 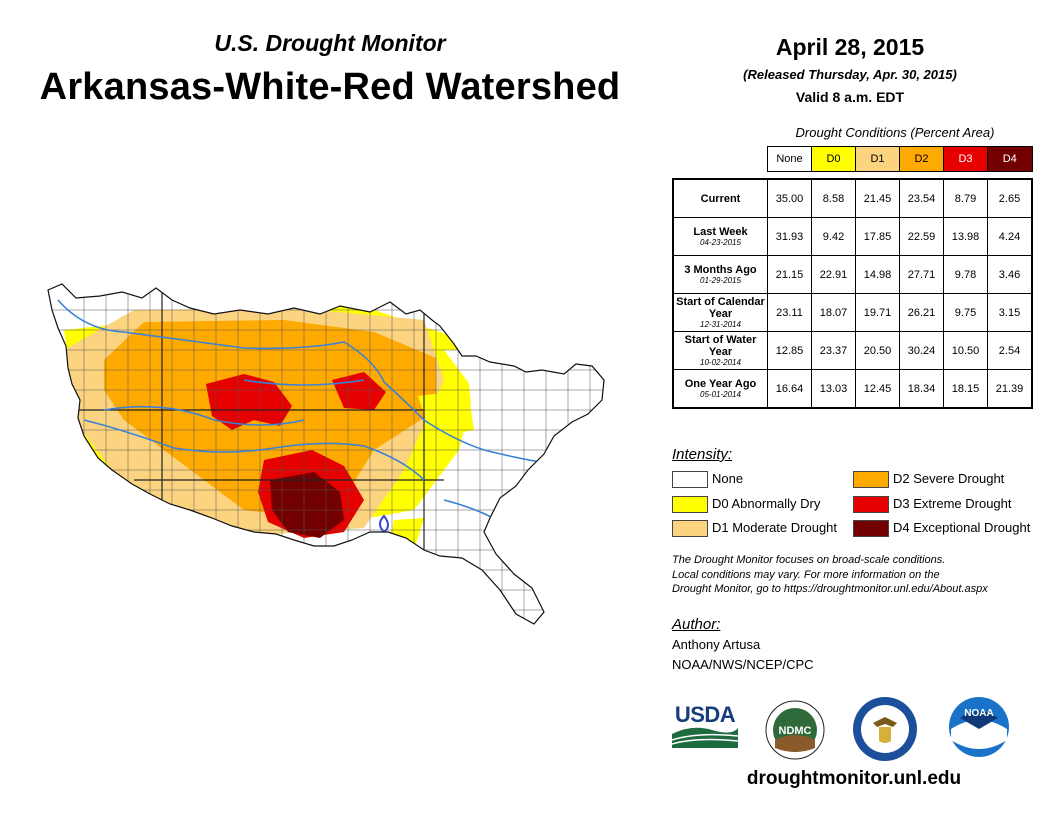 What do you see at coordinates (833, 198) in the screenshot?
I see `table-cell: 8.58` at bounding box center [833, 198].